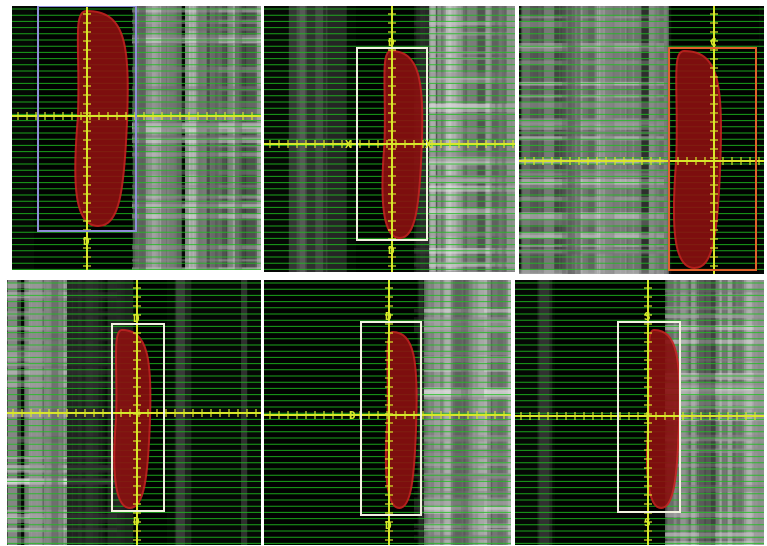 The image size is (767, 546). I want to click on tissue-texture, so click(196, 138).